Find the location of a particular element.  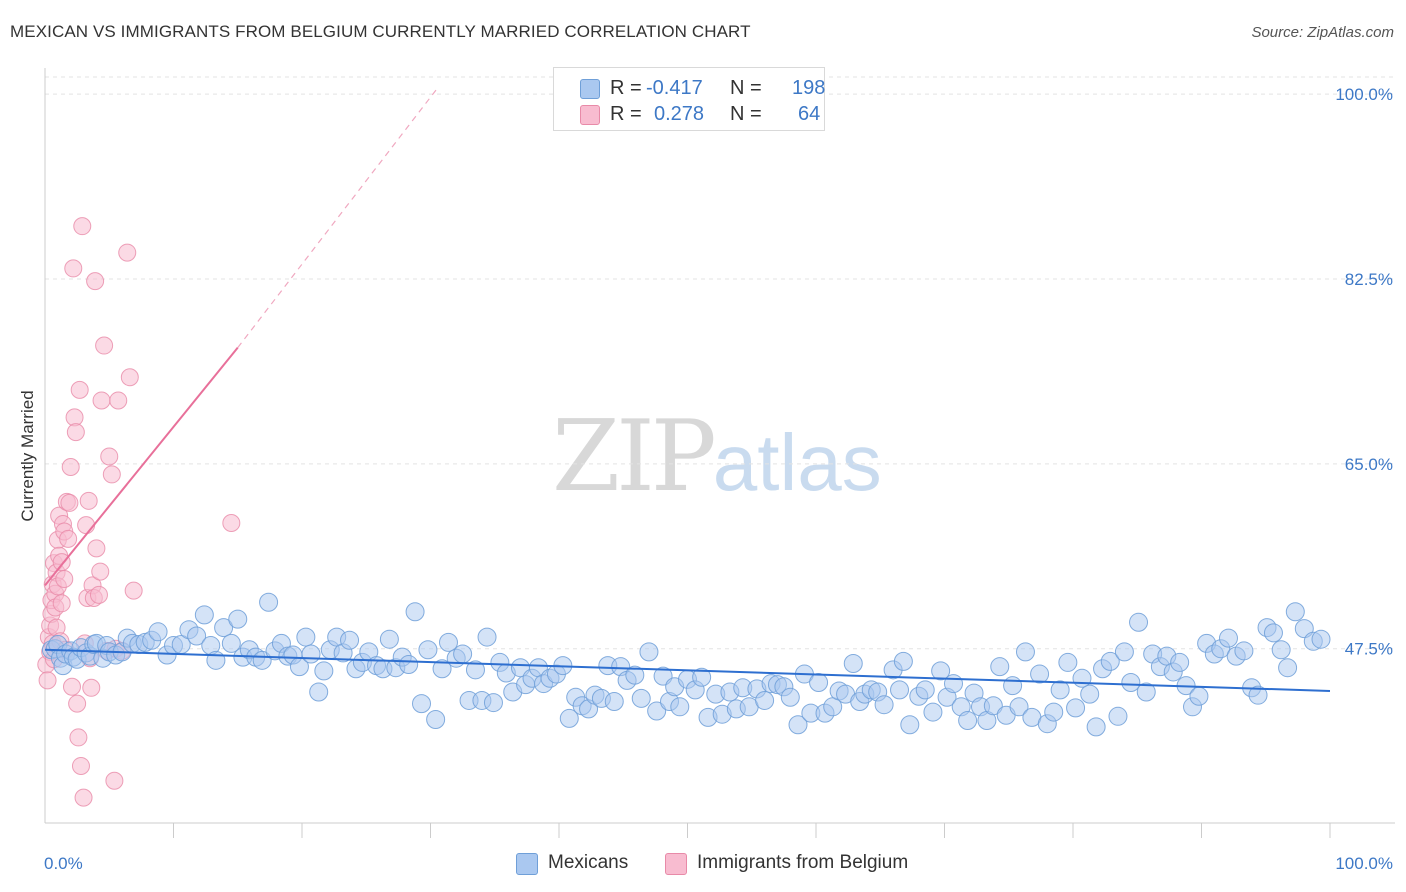

watermark: ZIPatlas is located at coordinates (717, 457).